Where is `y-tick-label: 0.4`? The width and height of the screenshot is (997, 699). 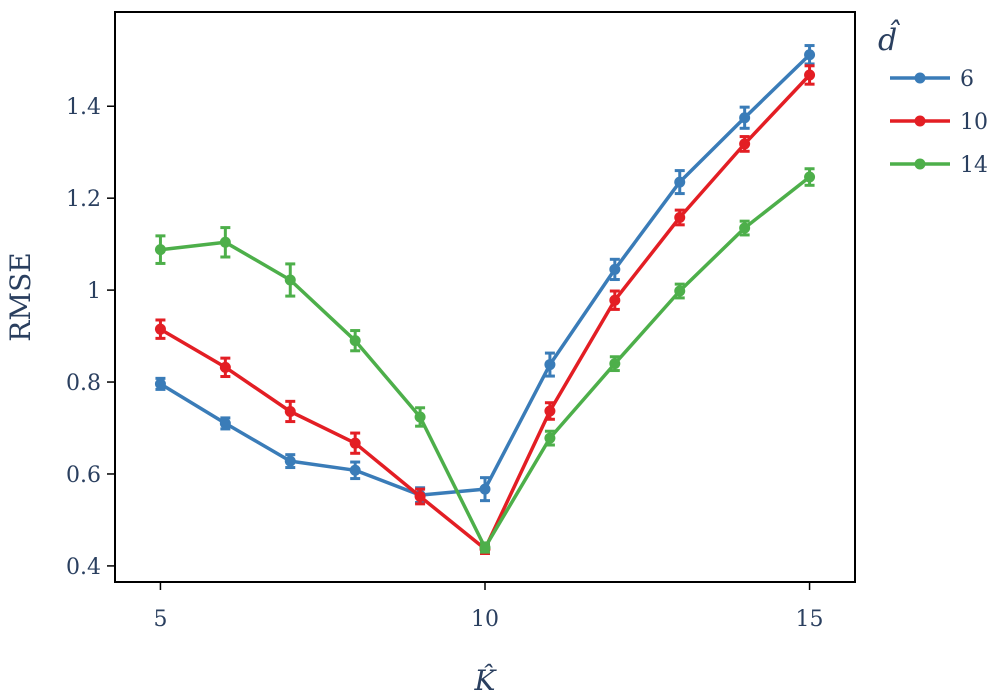 y-tick-label: 0.4 is located at coordinates (83, 567).